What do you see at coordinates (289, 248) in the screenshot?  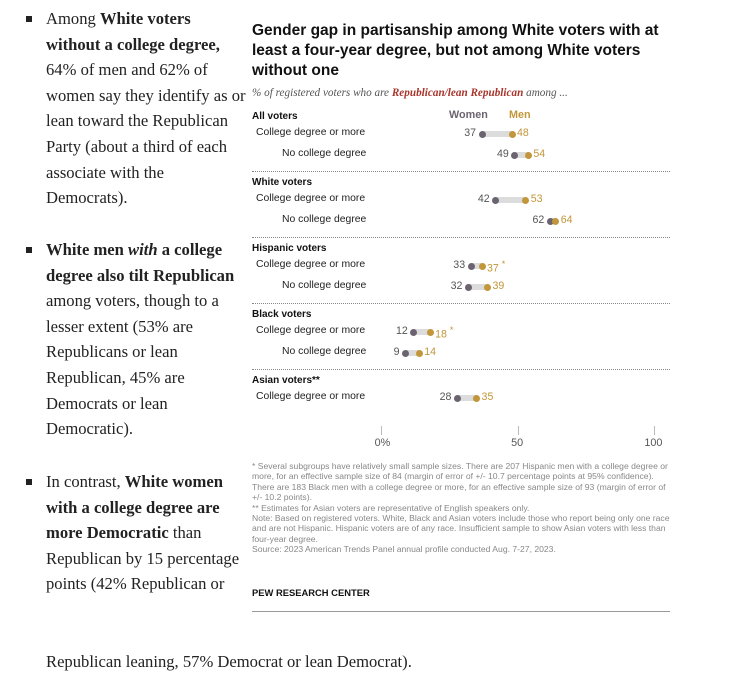 I see `group-label: Hispanic voters` at bounding box center [289, 248].